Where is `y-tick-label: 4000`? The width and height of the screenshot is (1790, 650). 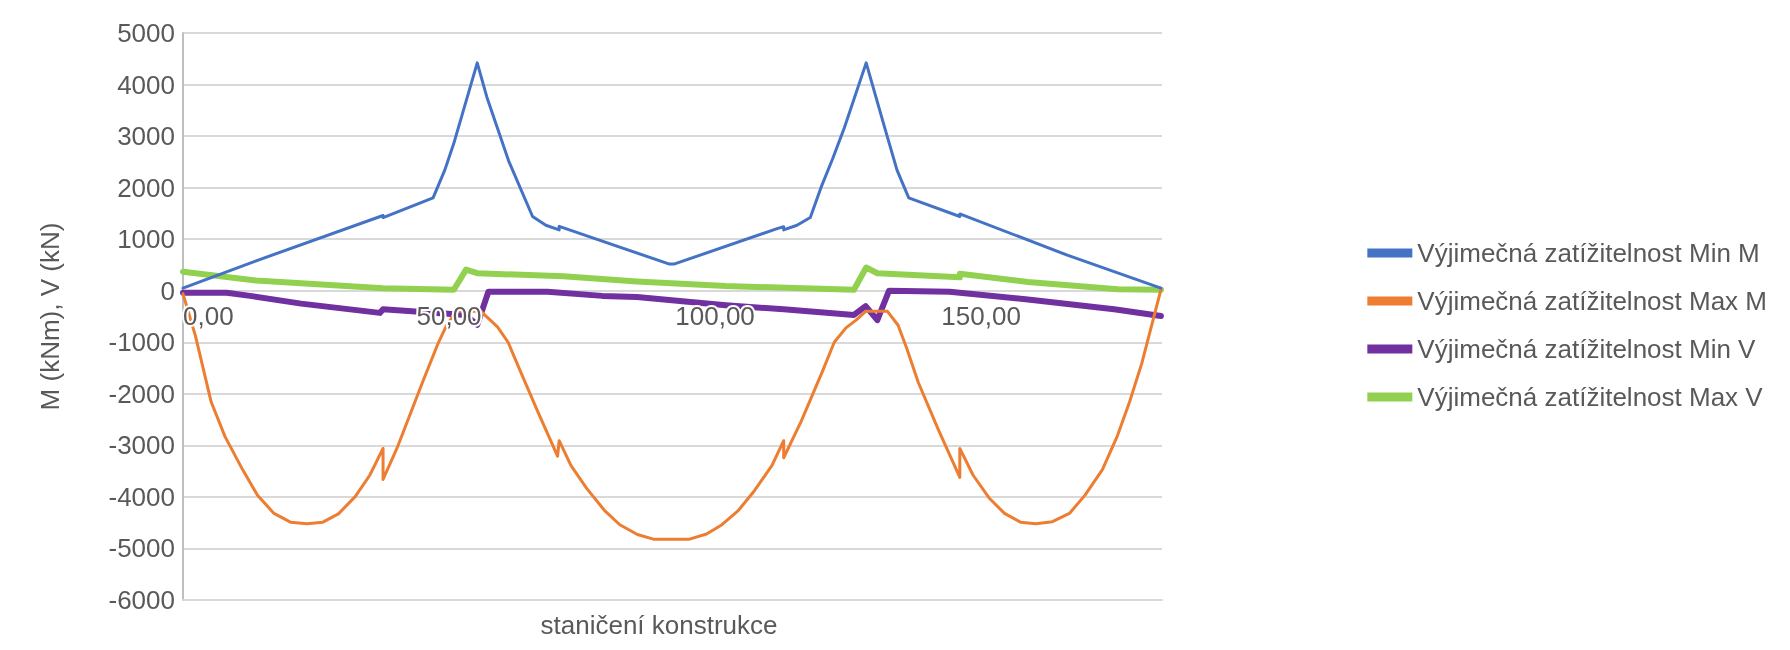
y-tick-label: 4000 is located at coordinates (146, 84).